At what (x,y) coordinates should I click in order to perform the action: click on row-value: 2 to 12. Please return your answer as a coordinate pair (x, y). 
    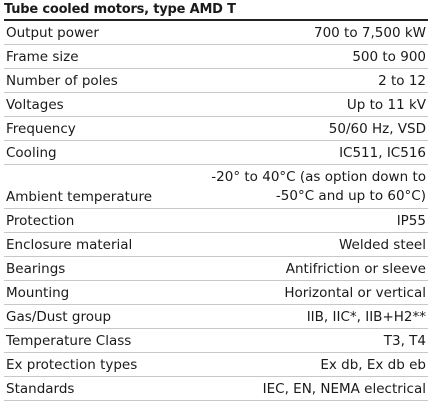
    Looking at the image, I should click on (298, 80).